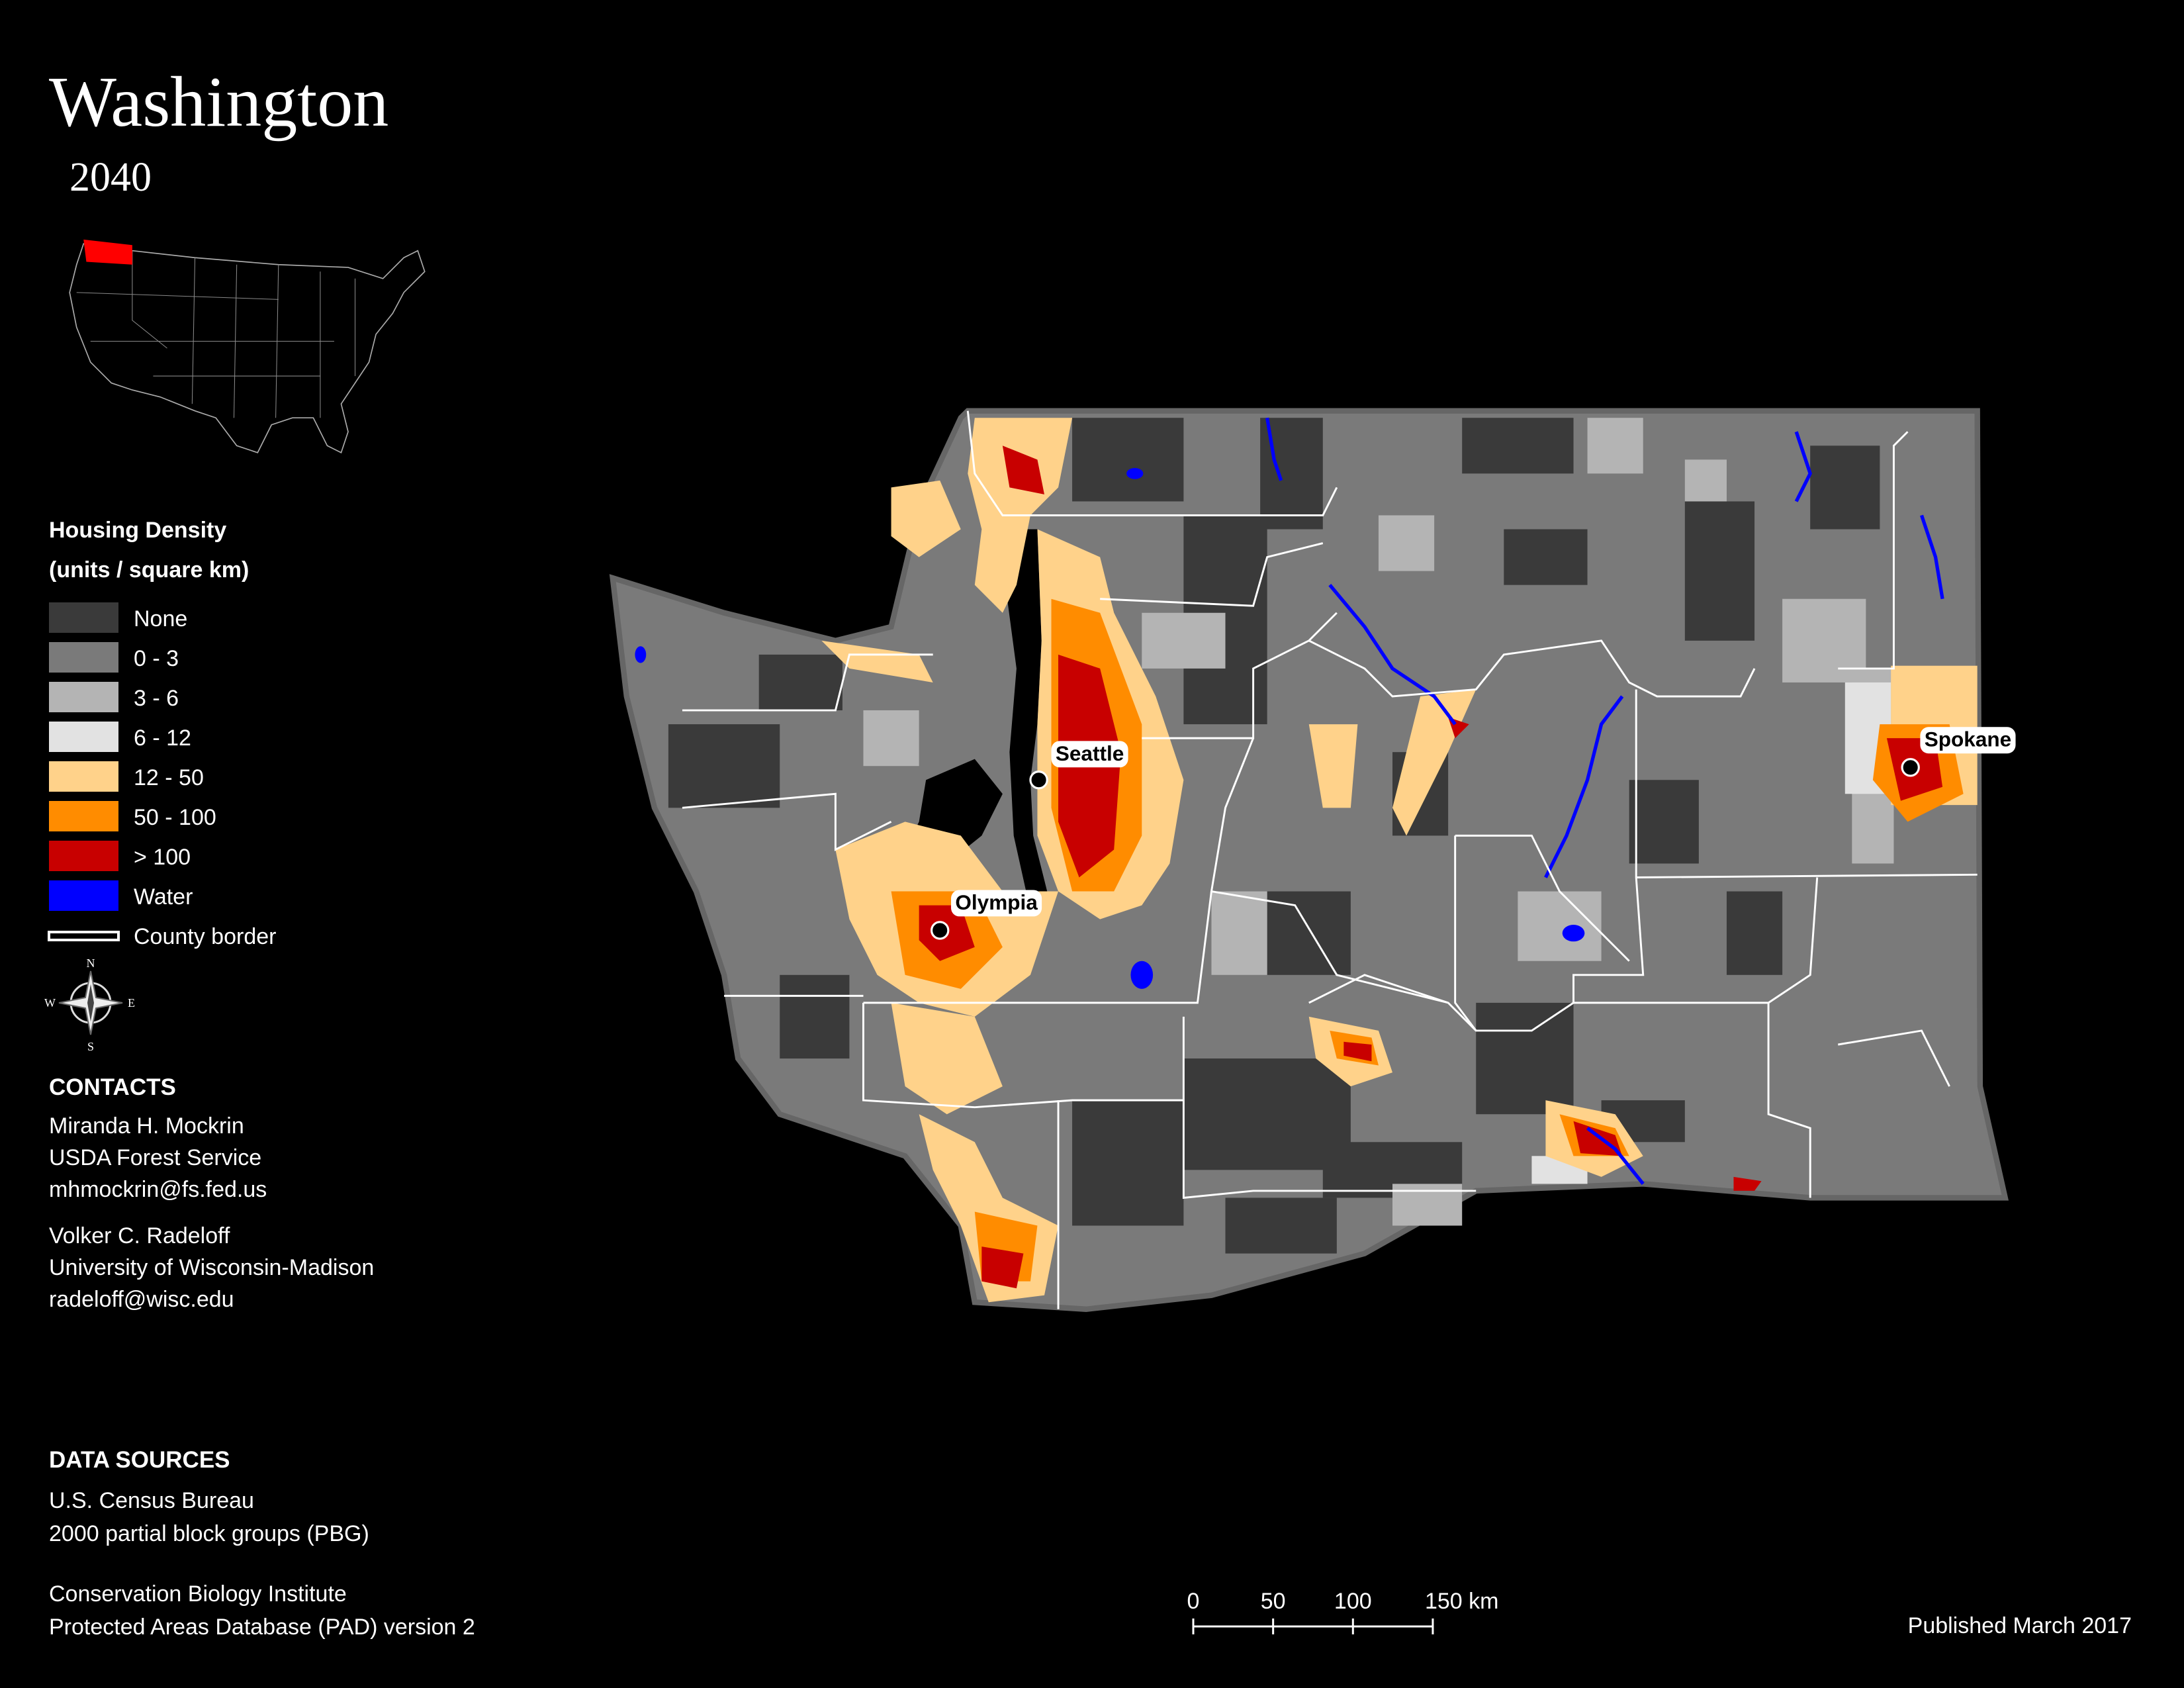  I want to click on legend-label: County border, so click(205, 936).